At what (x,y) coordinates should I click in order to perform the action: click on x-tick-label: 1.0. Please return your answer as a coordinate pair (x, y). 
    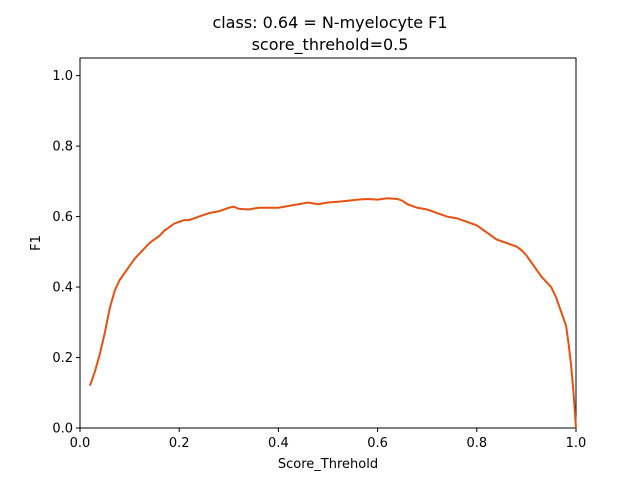
    Looking at the image, I should click on (576, 443).